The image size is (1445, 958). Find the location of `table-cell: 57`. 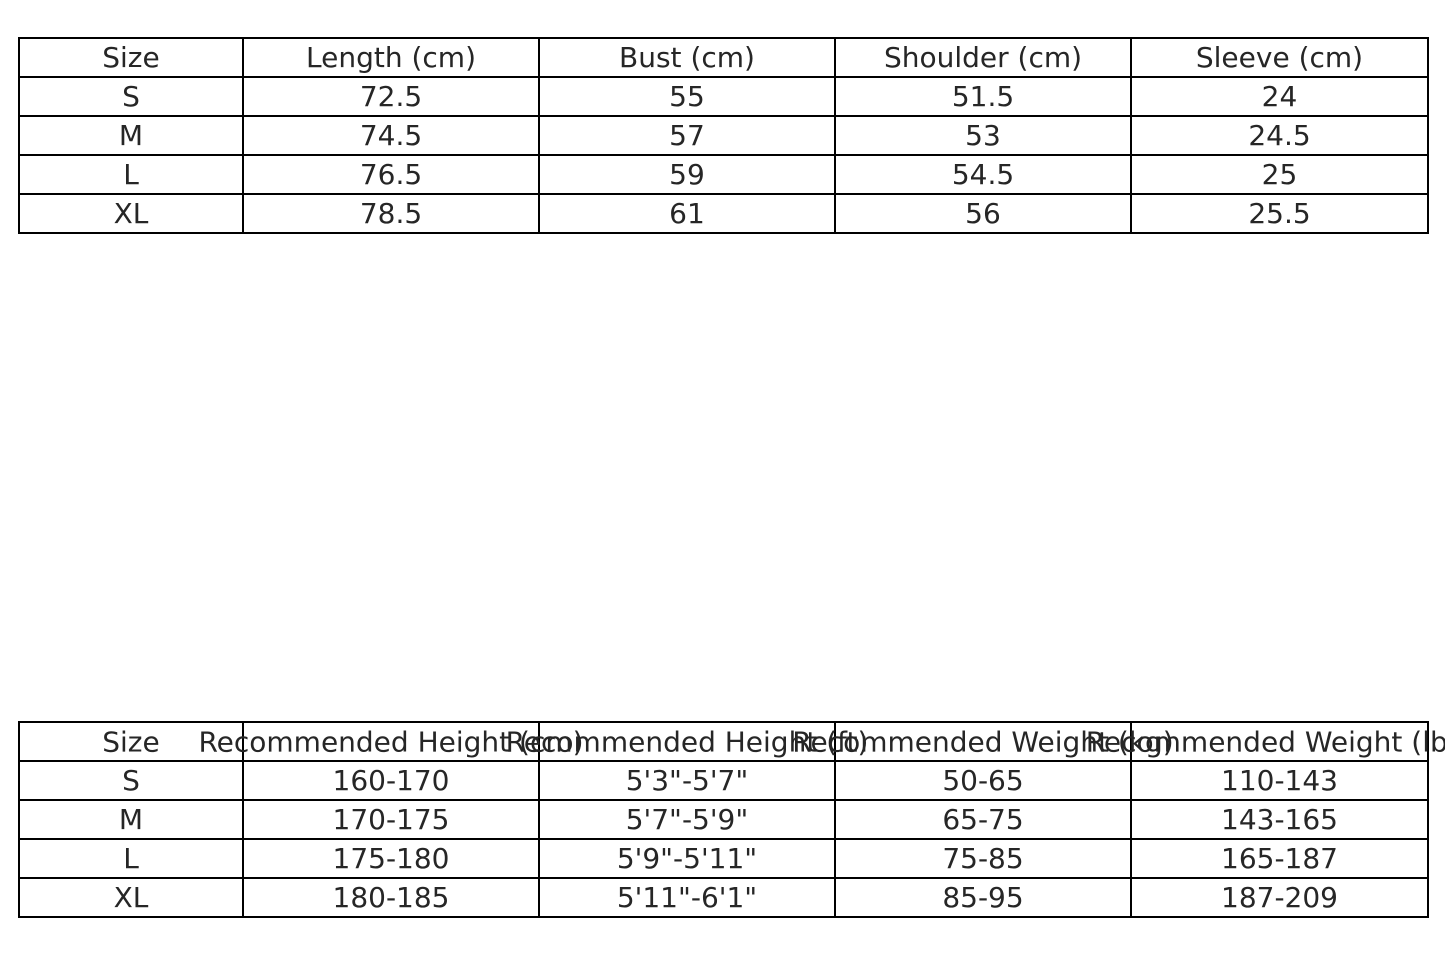

table-cell: 57 is located at coordinates (687, 135).